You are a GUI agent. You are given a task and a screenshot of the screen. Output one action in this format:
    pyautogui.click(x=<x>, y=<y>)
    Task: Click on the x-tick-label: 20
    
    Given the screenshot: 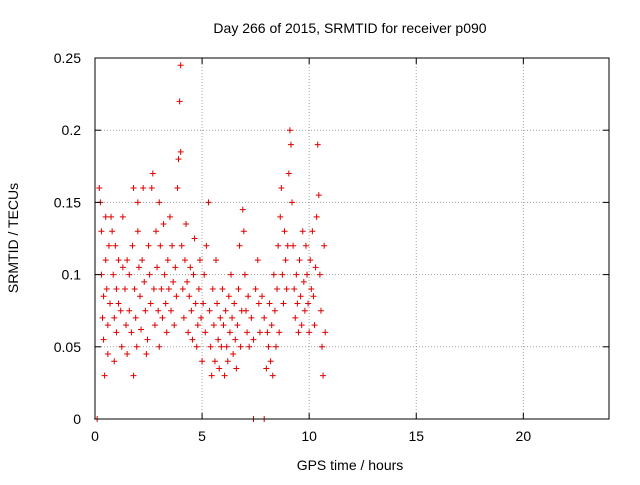 What is the action you would take?
    pyautogui.click(x=524, y=436)
    